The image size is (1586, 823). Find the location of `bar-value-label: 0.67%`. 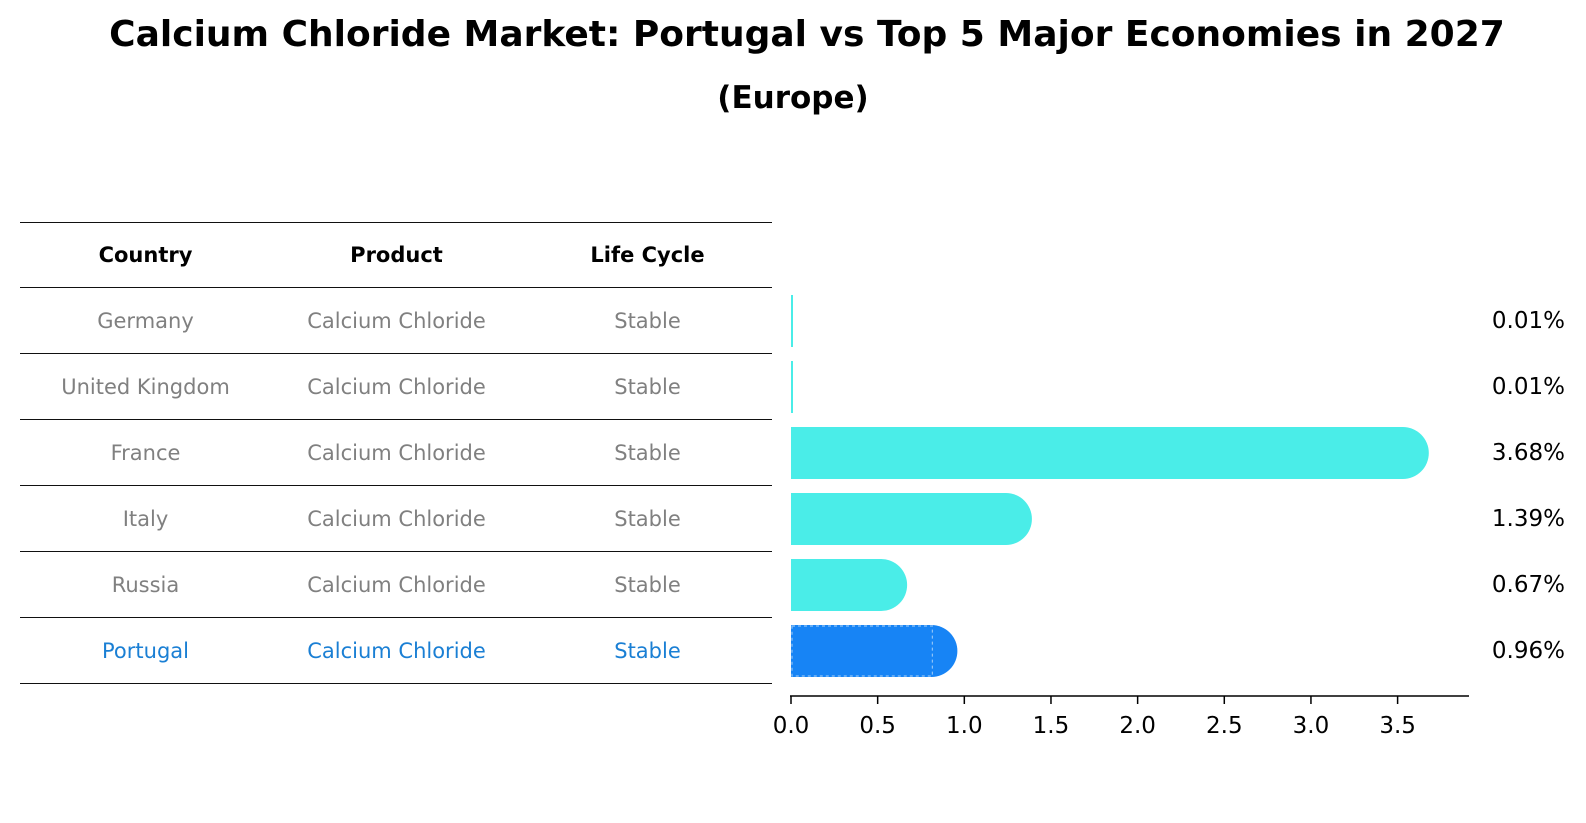

bar-value-label: 0.67% is located at coordinates (1528, 585).